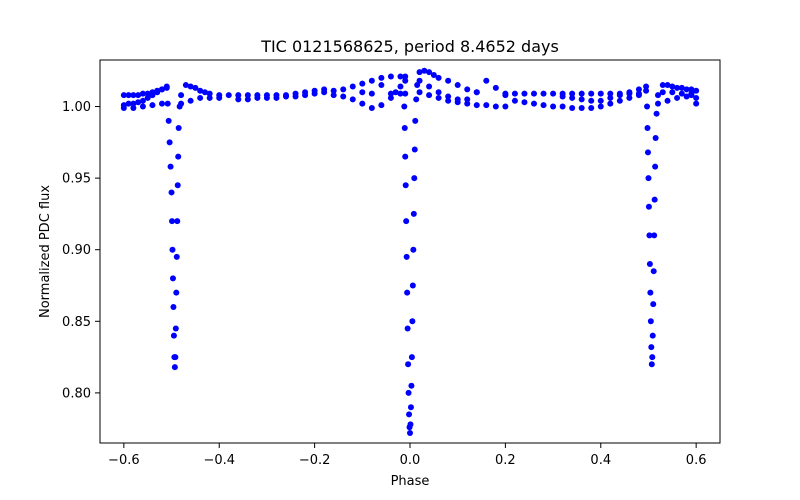  I want to click on y-tick-label: 1.00, so click(76, 107).